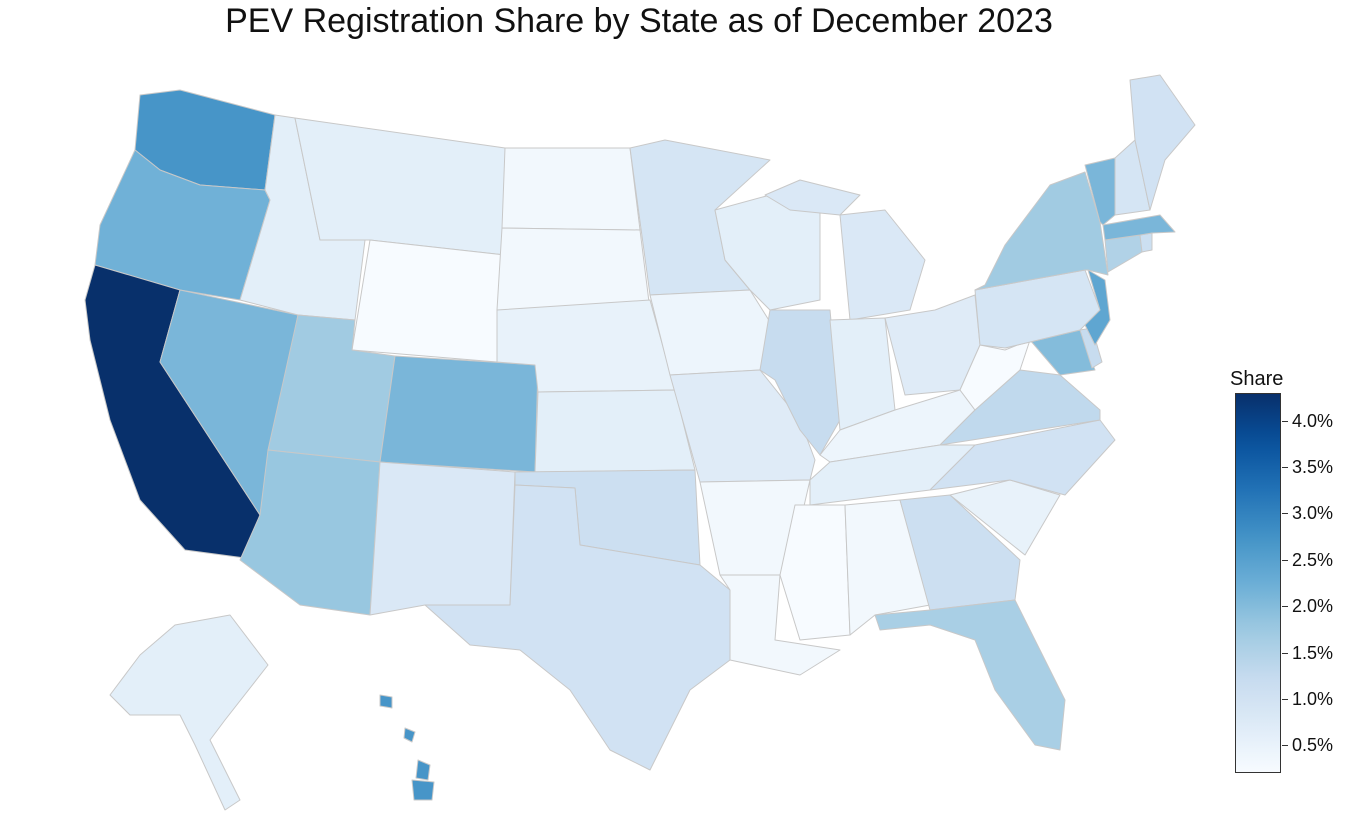 The width and height of the screenshot is (1350, 833). I want to click on state-la, so click(780, 625).